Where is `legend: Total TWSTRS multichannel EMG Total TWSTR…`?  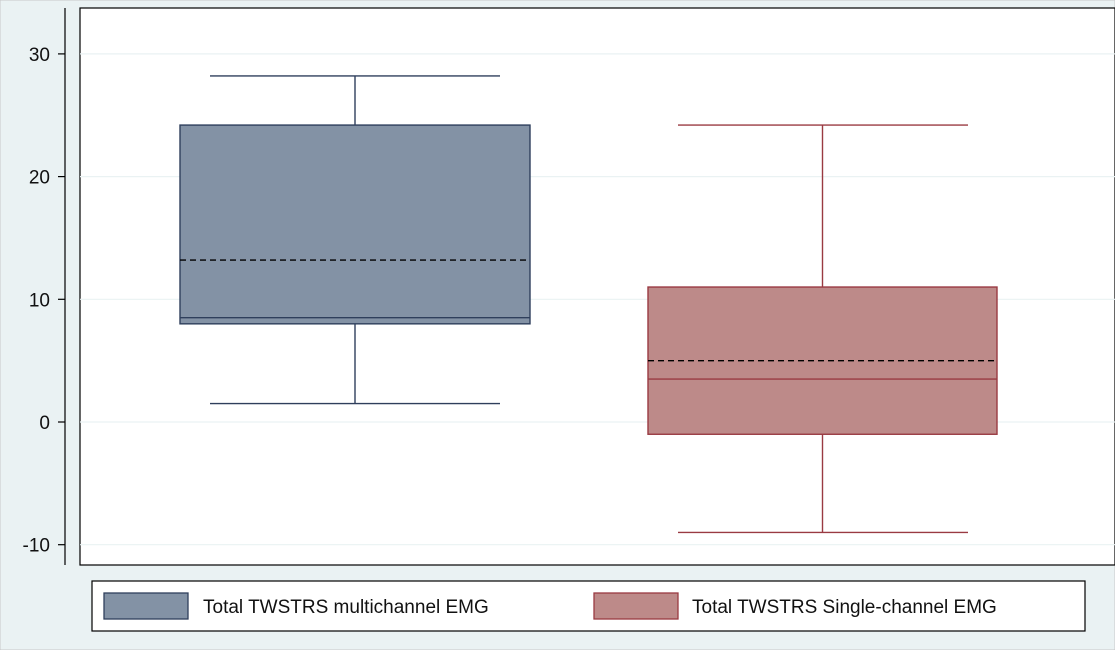 legend: Total TWSTRS multichannel EMG Total TWSTR… is located at coordinates (588, 606).